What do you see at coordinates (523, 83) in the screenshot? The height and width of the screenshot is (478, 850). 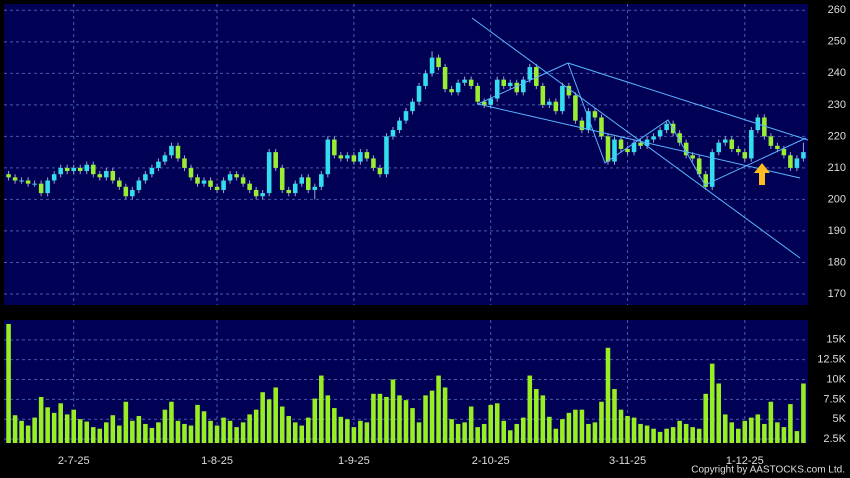 I see `trend-line` at bounding box center [523, 83].